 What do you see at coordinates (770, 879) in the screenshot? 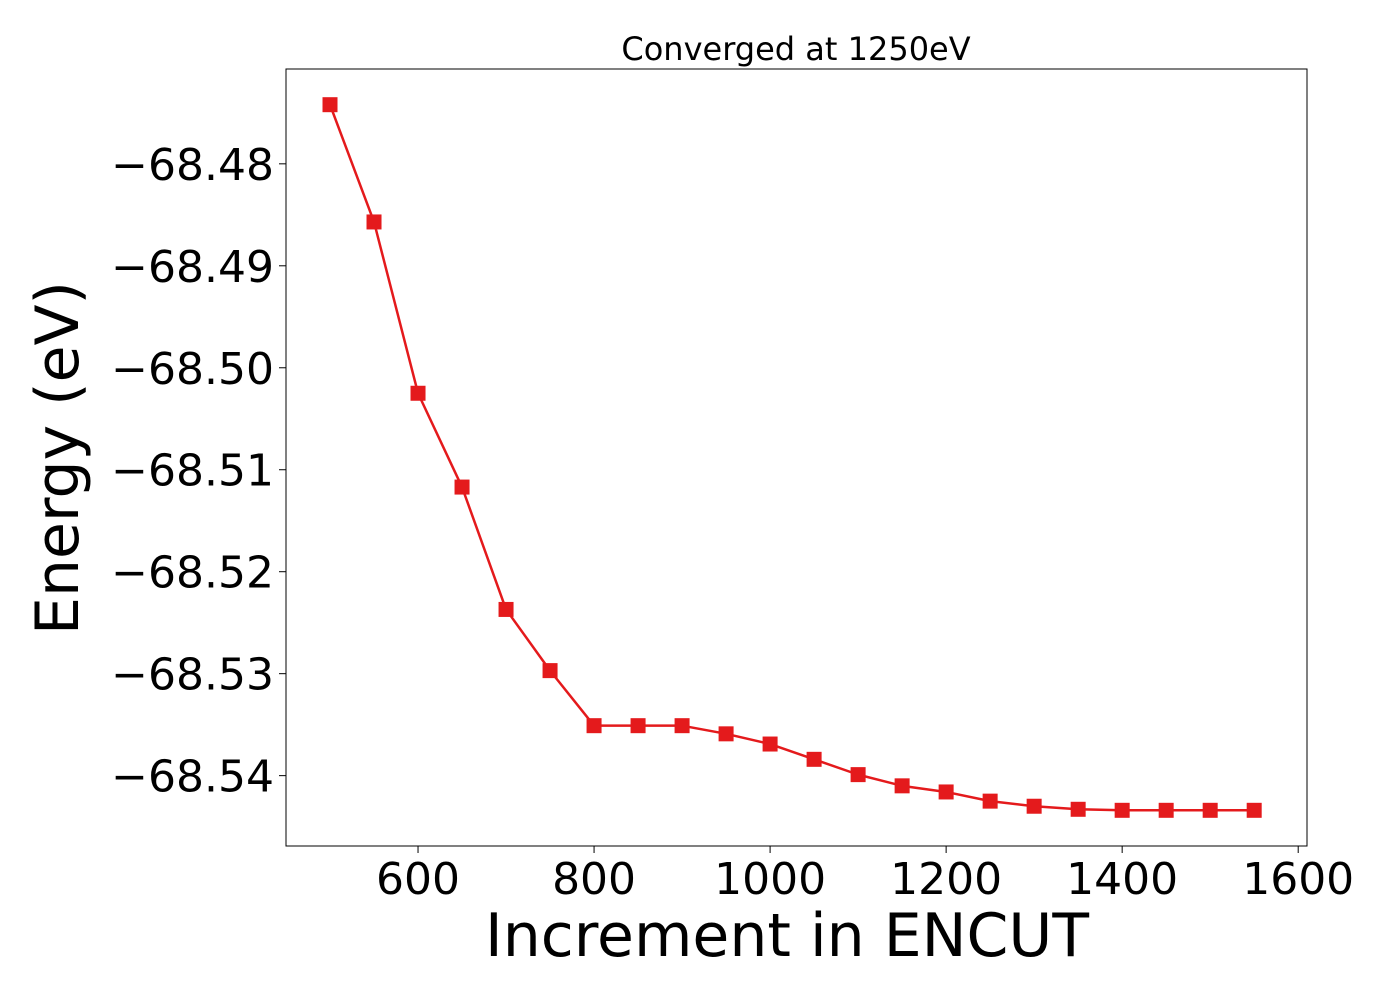
I see `x-tick-label: 1000` at bounding box center [770, 879].